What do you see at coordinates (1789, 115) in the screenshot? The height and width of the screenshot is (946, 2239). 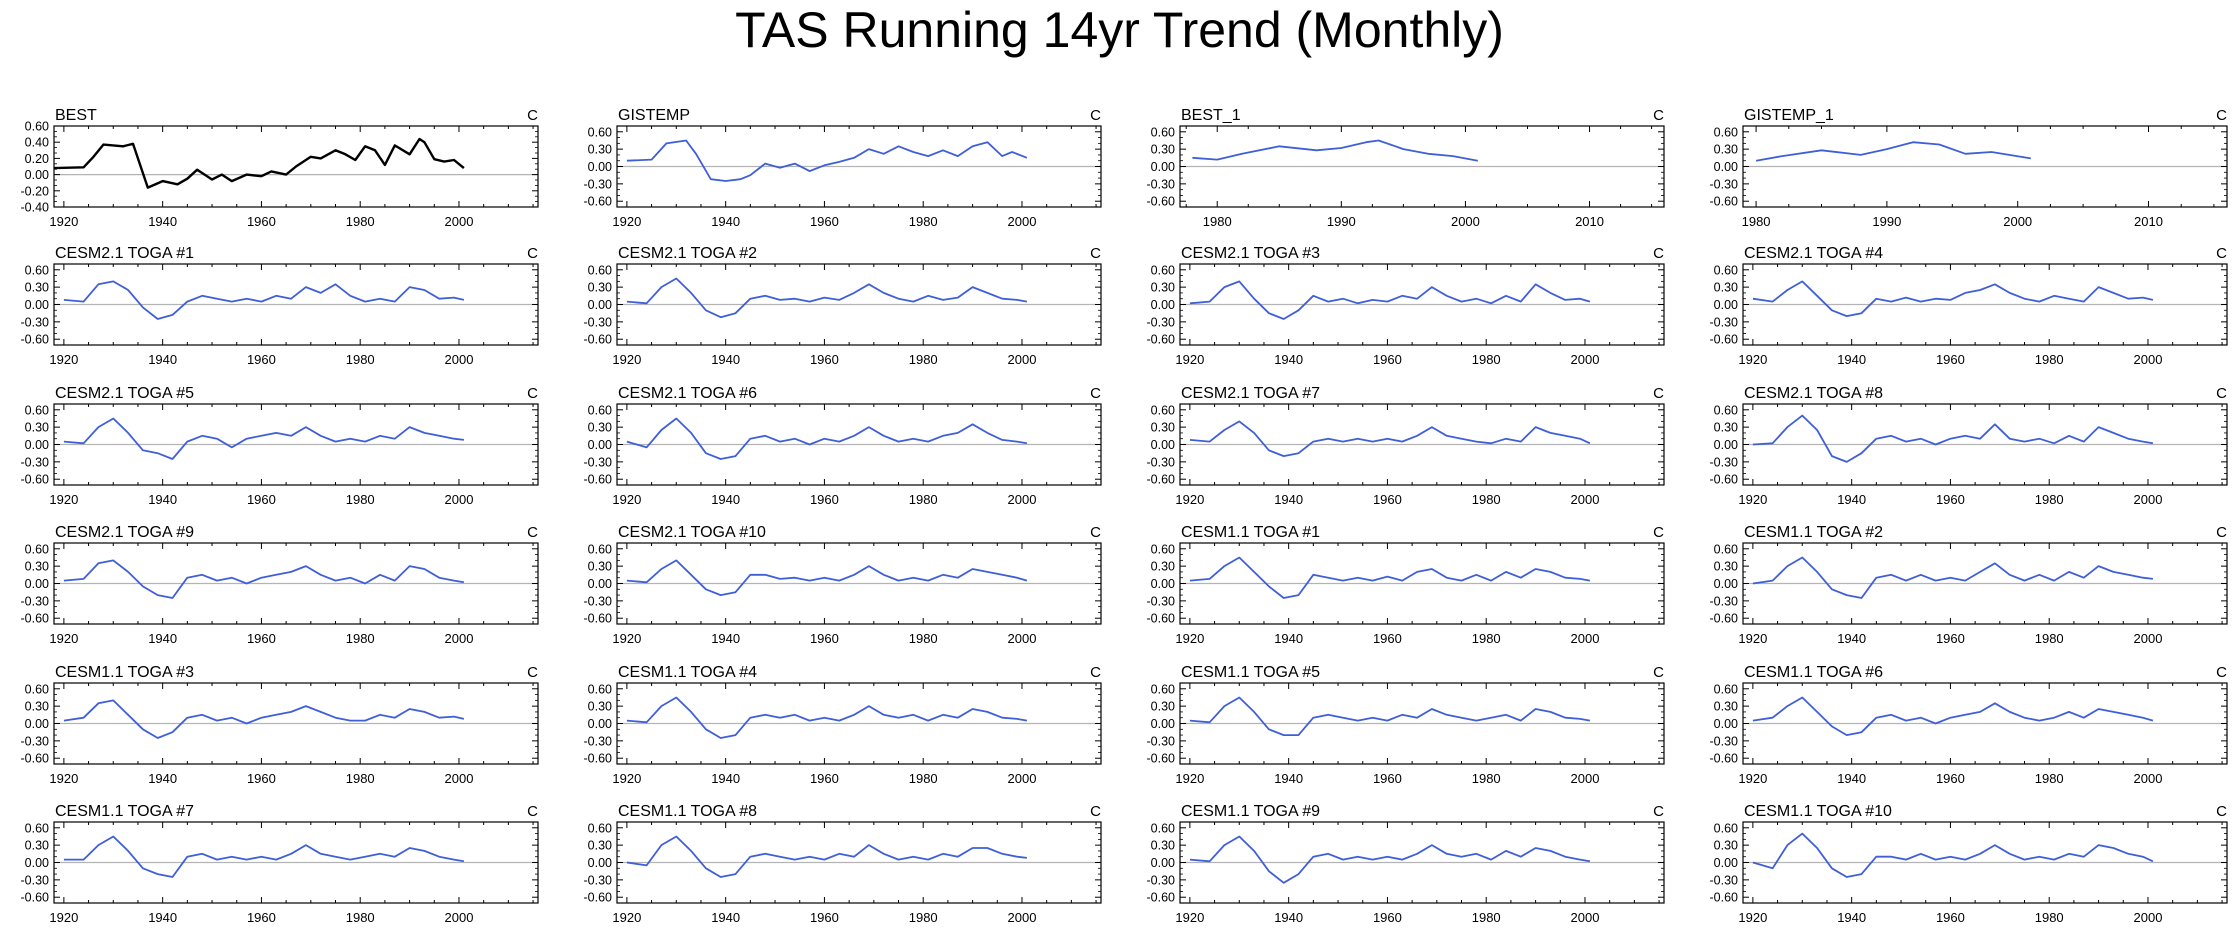 I see `panel-title: GISTEMP_1` at bounding box center [1789, 115].